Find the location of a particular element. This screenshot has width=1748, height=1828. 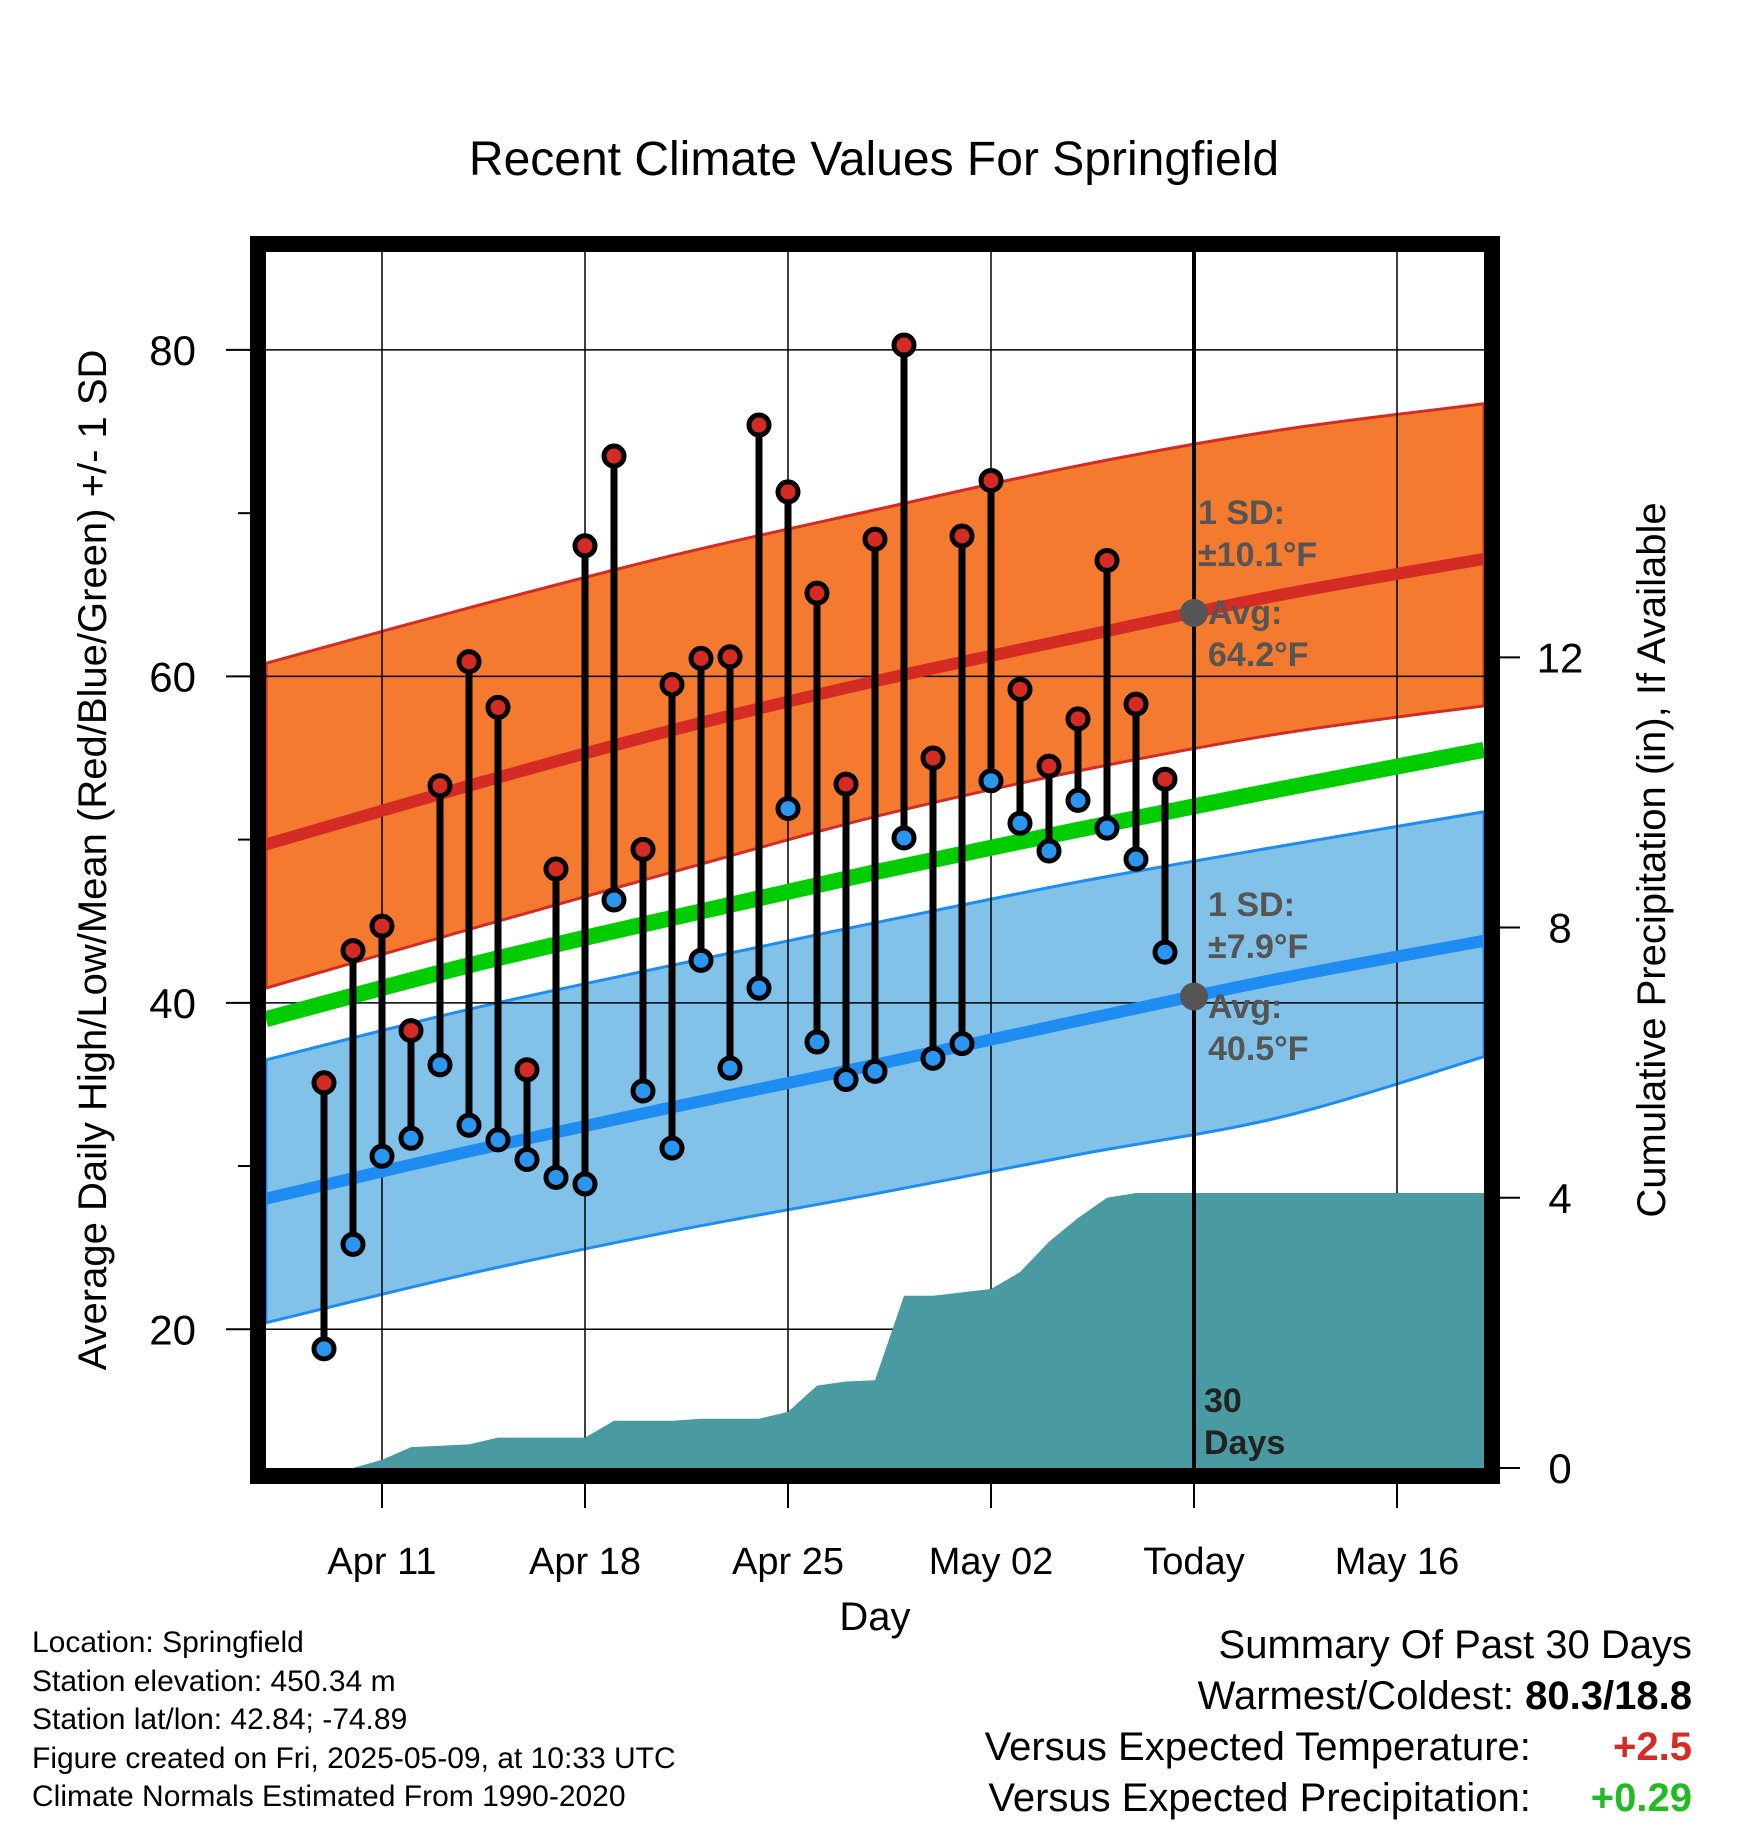

today-days-number: 30 is located at coordinates (1223, 1401).